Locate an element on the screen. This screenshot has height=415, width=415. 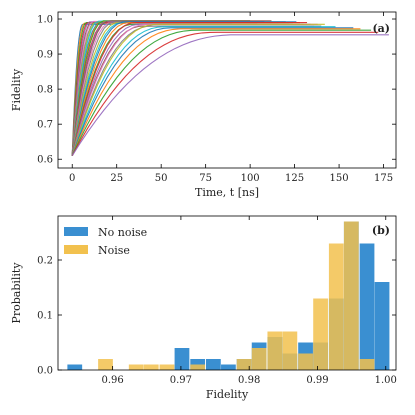
panel-a-xlabel: Time, t [ns] is located at coordinates (227, 192).